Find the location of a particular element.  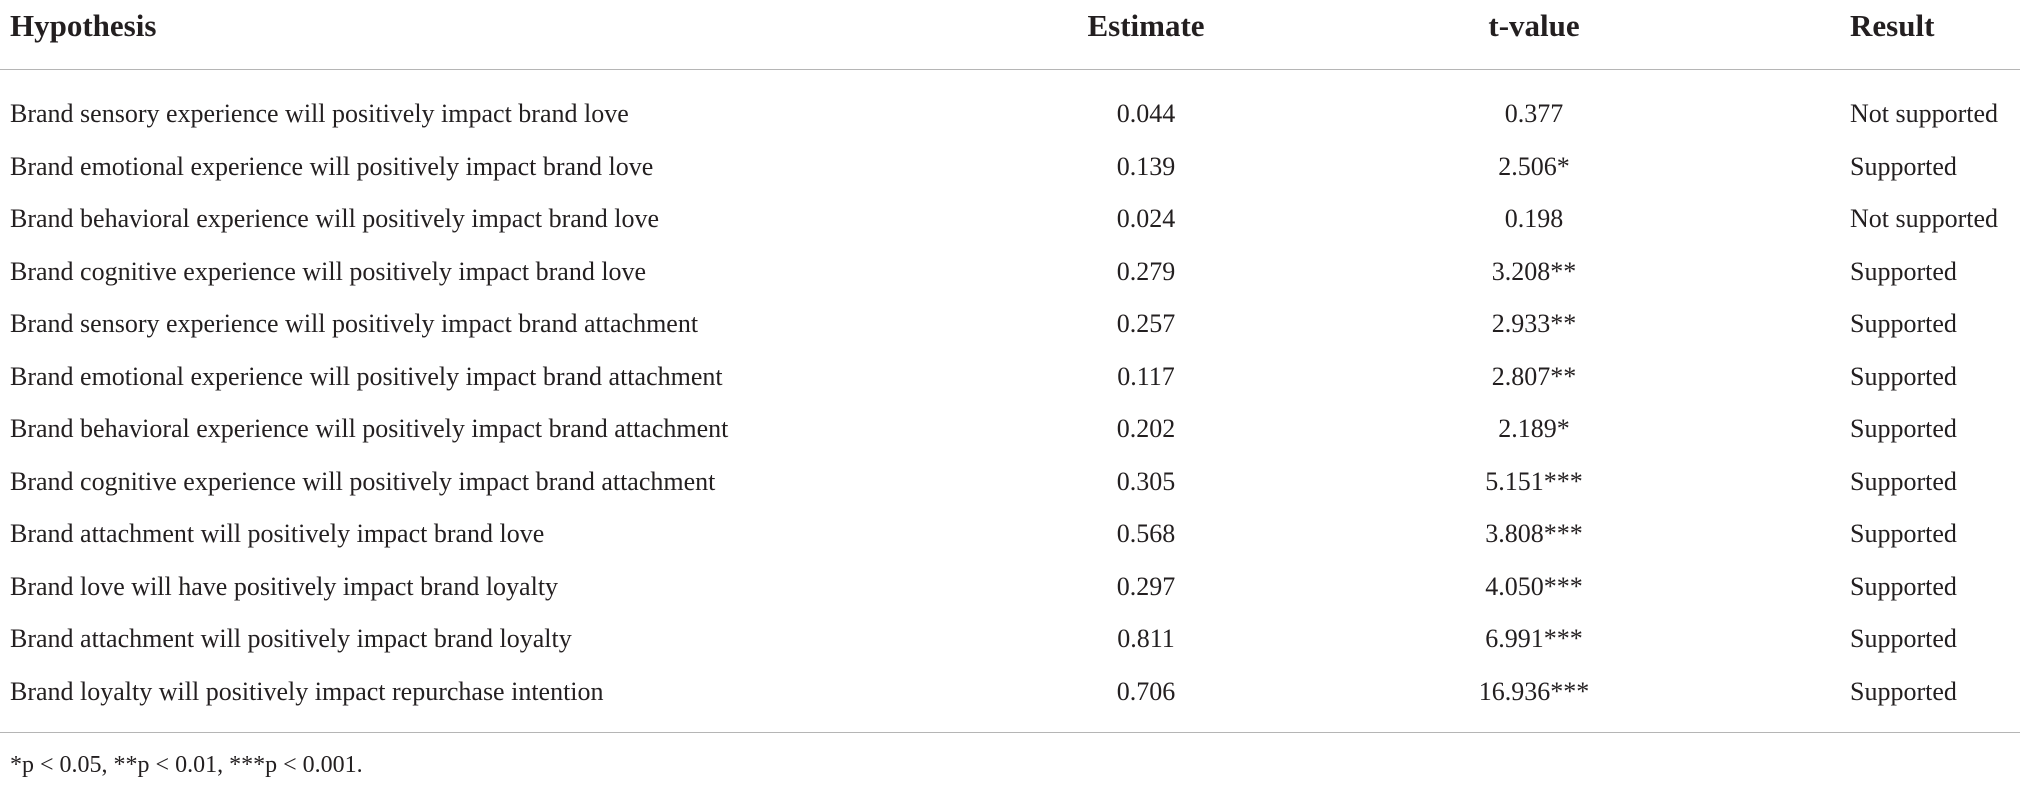

table-cell: 0.202 is located at coordinates (1146, 428).